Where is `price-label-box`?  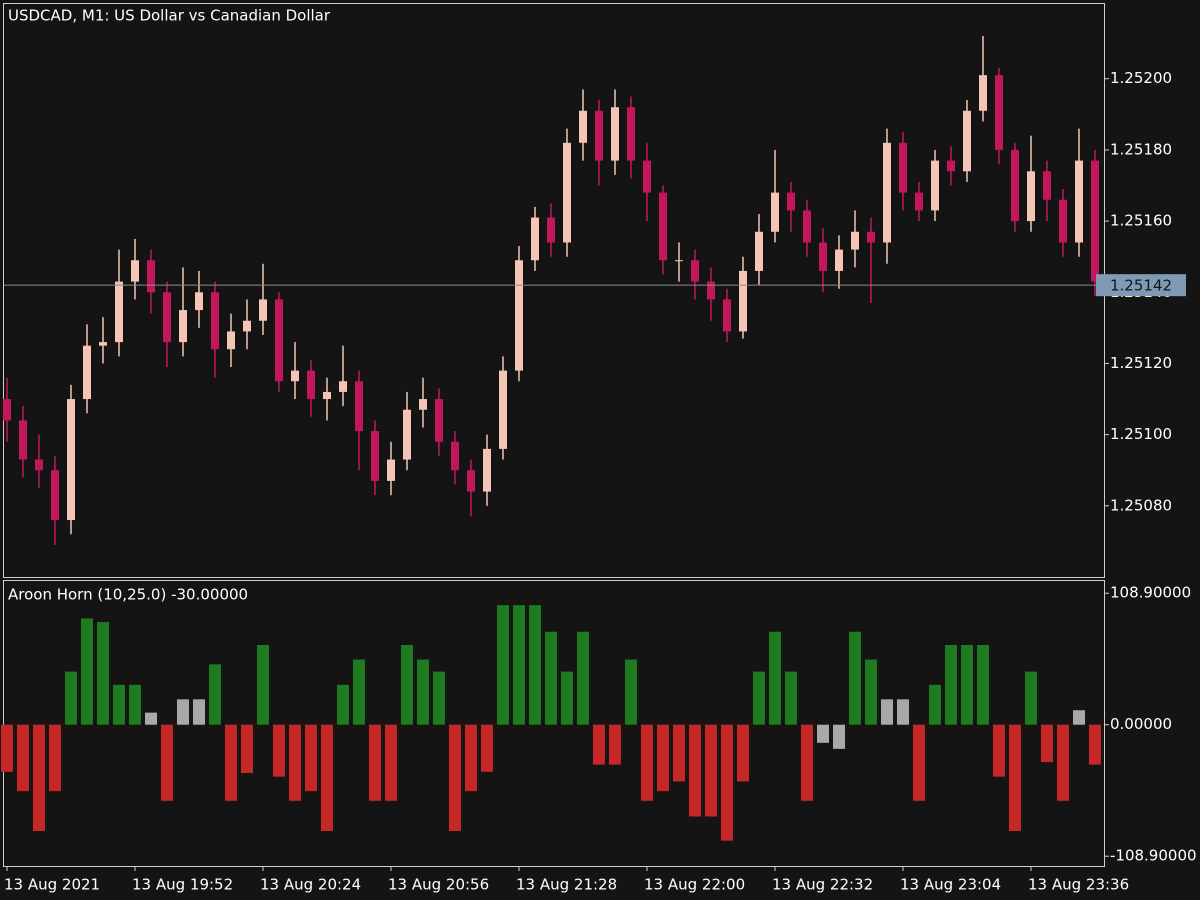 price-label-box is located at coordinates (1141, 285).